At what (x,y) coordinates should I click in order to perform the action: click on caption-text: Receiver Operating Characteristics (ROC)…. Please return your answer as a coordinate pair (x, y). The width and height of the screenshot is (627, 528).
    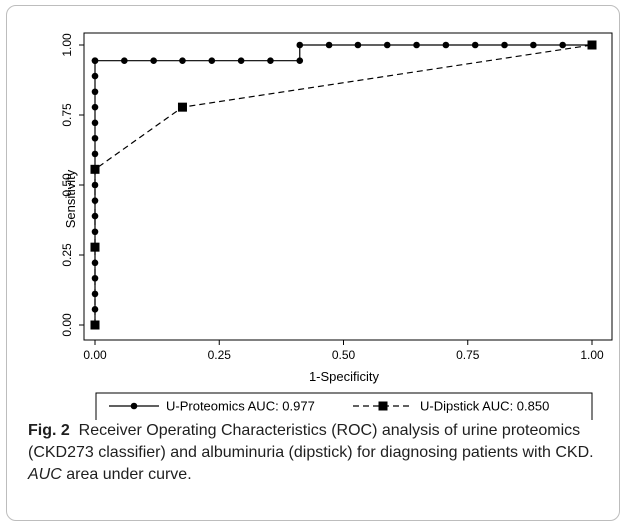
    Looking at the image, I should click on (311, 441).